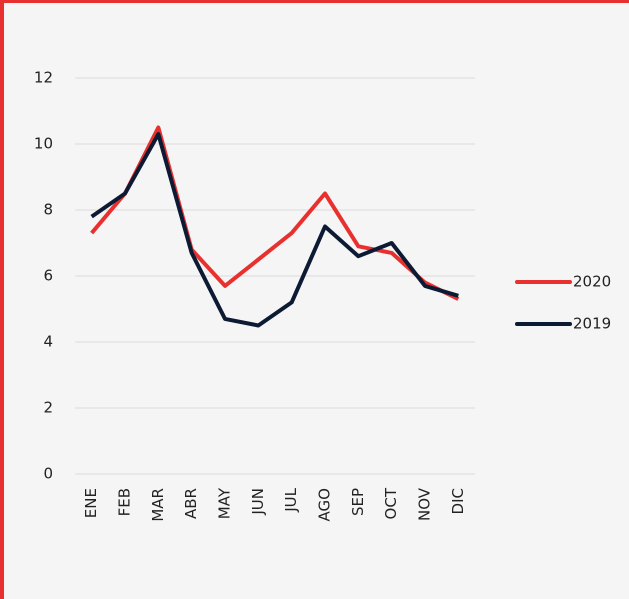 The height and width of the screenshot is (599, 629). Describe the element at coordinates (48, 342) in the screenshot. I see `y-tick-label: 4` at that location.